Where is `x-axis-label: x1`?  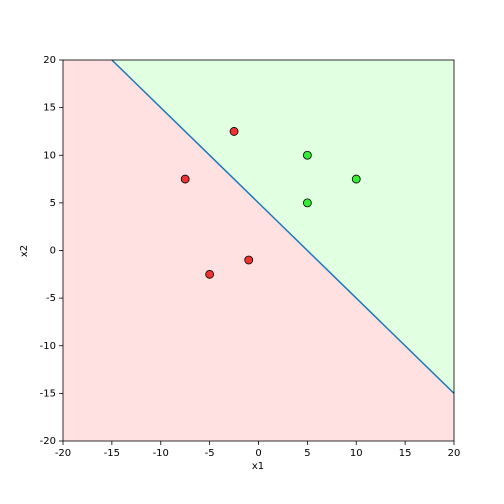
x-axis-label: x1 is located at coordinates (258, 466).